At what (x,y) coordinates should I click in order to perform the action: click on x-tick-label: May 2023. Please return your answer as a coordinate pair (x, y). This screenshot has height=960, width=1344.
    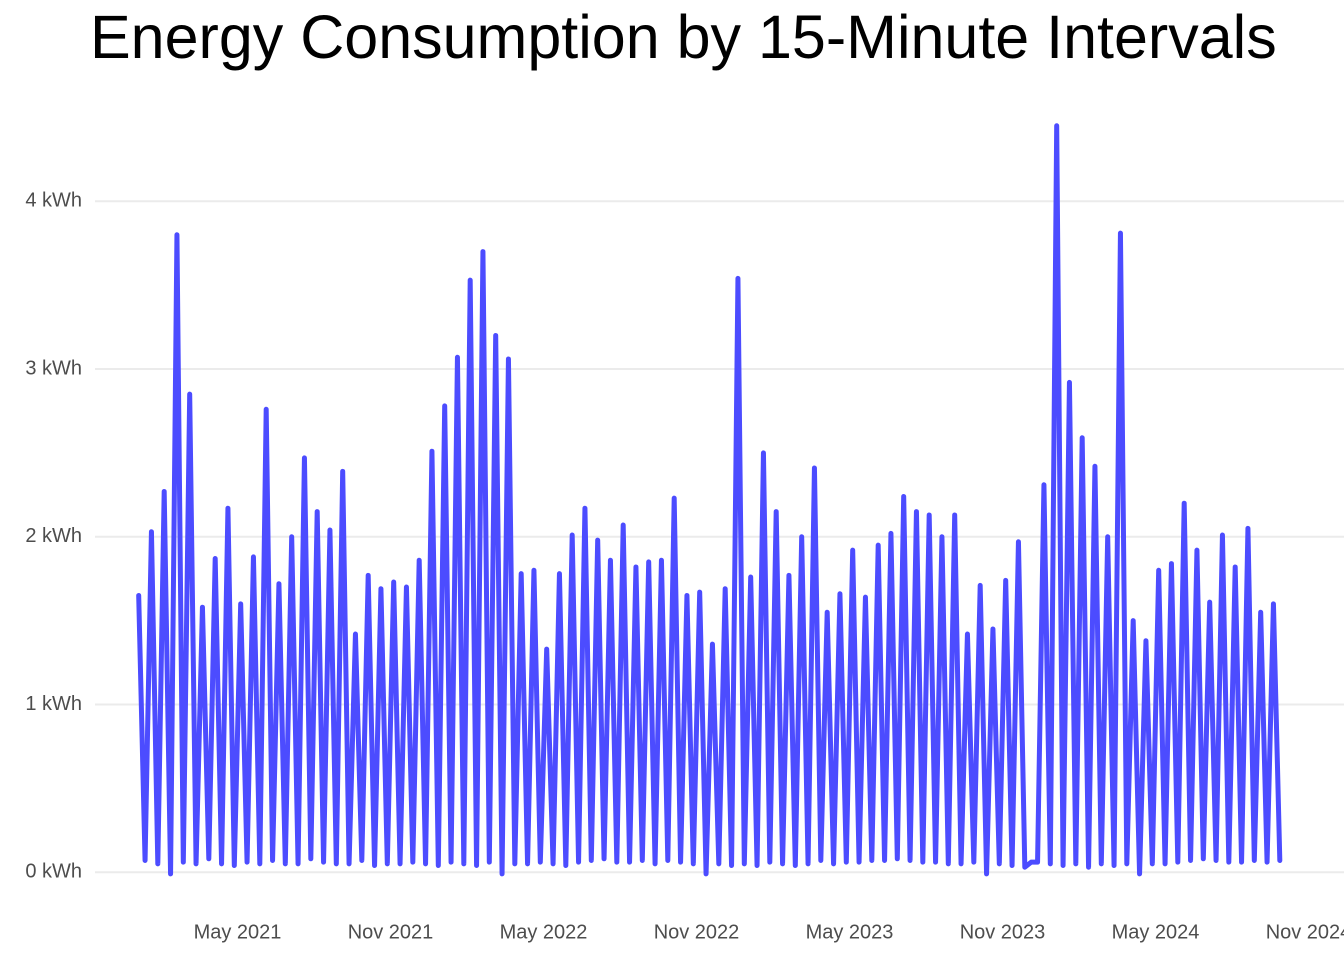
    Looking at the image, I should click on (850, 932).